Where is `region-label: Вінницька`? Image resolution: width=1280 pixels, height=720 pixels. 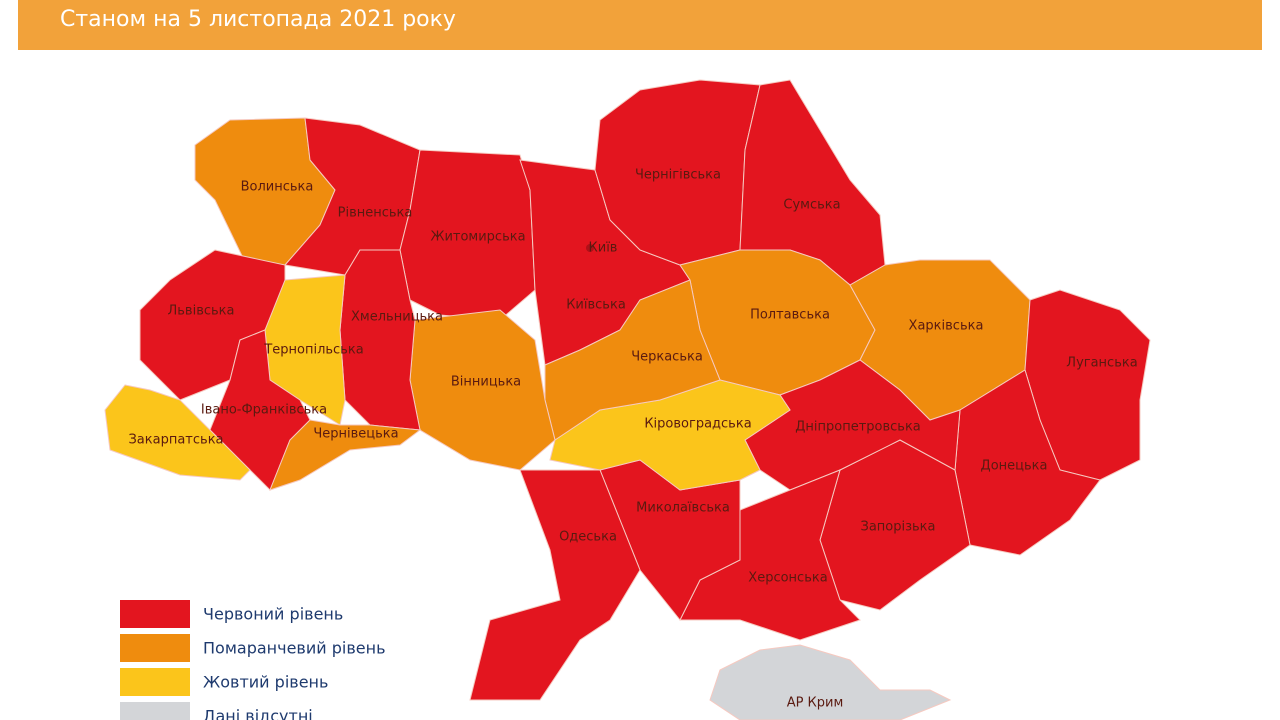
region-label: Вінницька is located at coordinates (486, 382).